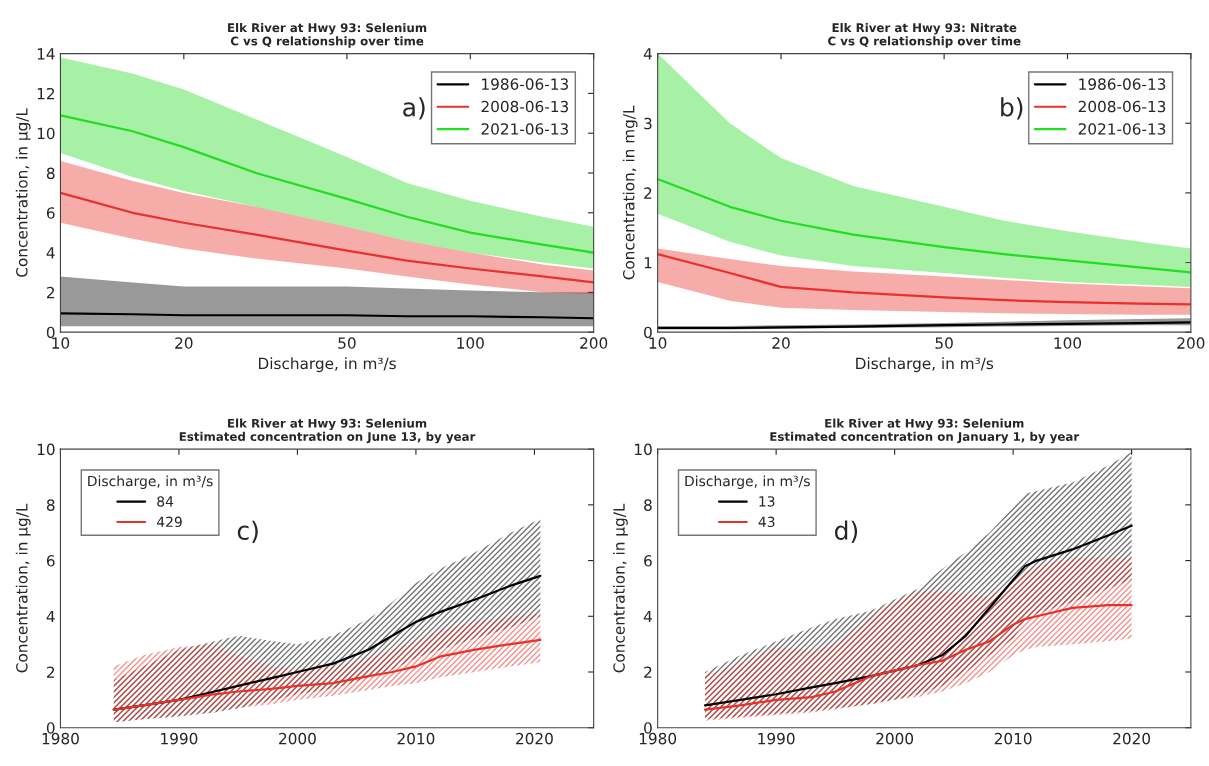 The image size is (1209, 766). Describe the element at coordinates (1012, 108) in the screenshot. I see `annotation: b)` at that location.